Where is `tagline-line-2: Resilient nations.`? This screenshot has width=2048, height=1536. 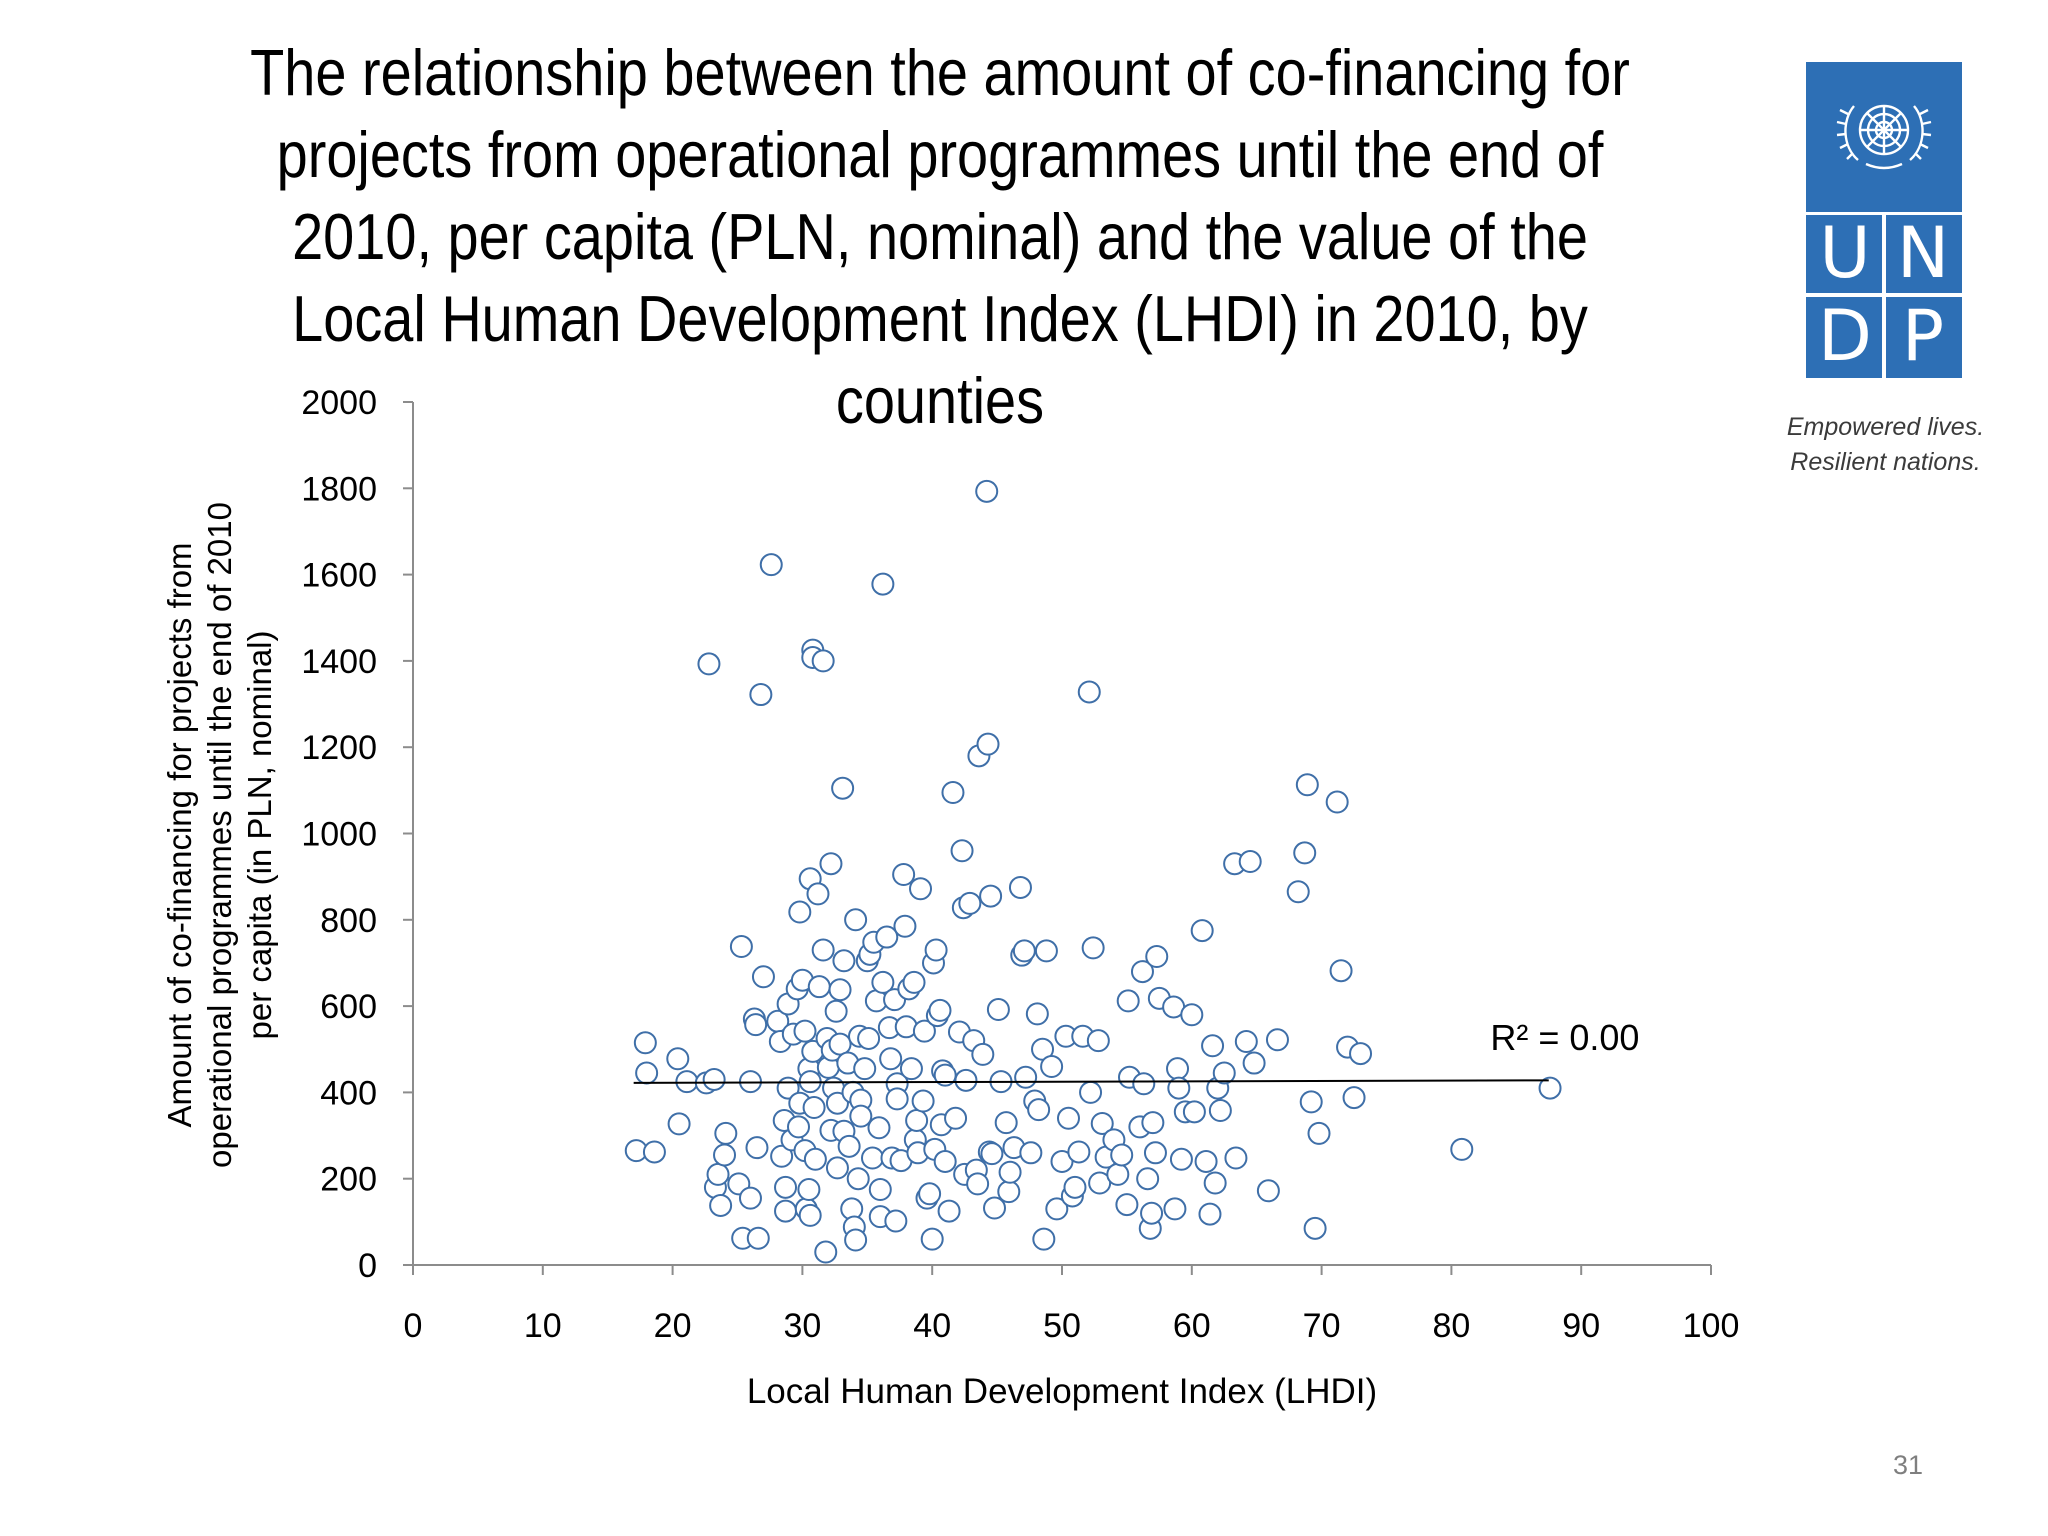 tagline-line-2: Resilient nations. is located at coordinates (1885, 462).